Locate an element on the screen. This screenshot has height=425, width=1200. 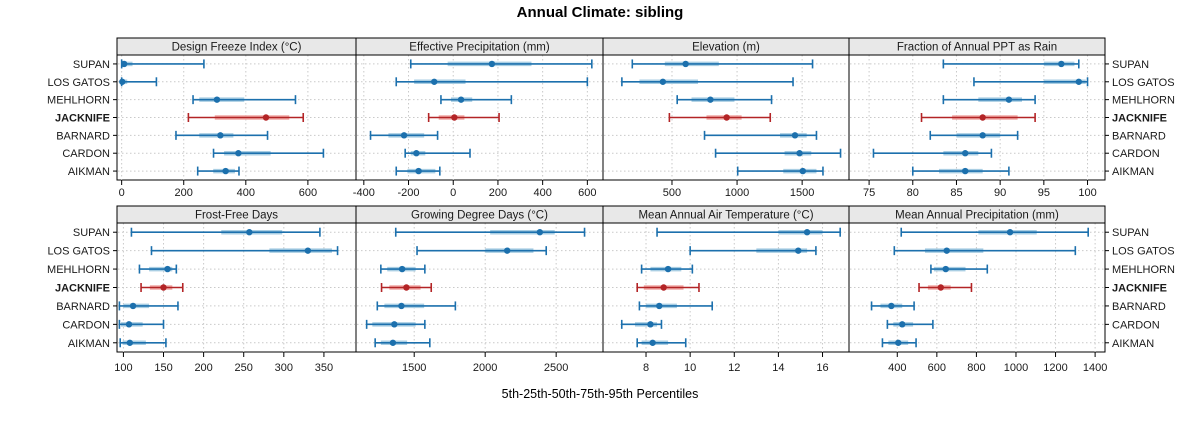
x-axis-tick-label: 10 is located at coordinates (690, 368).